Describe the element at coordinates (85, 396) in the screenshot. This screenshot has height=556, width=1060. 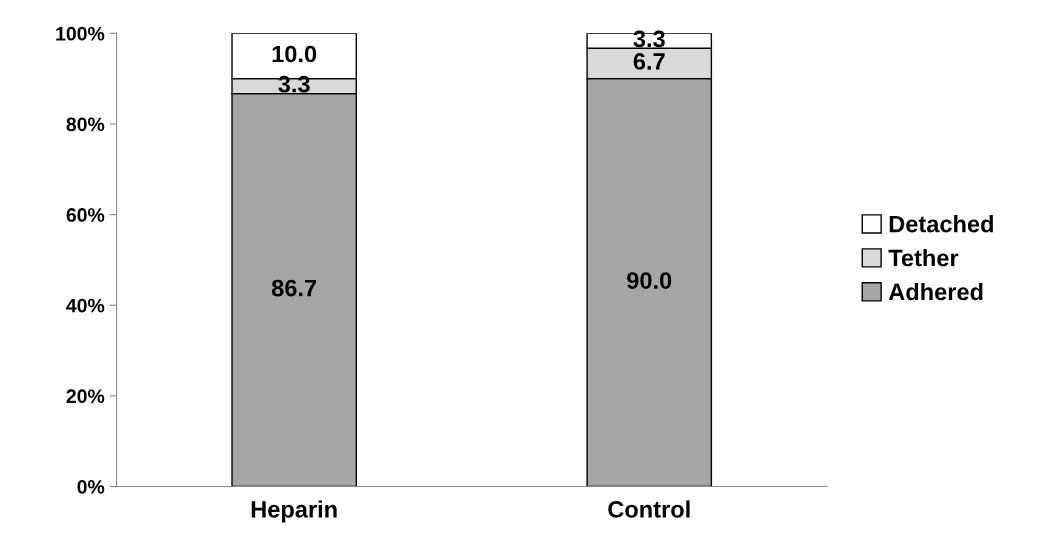
I see `y-tick-label: 20%` at that location.